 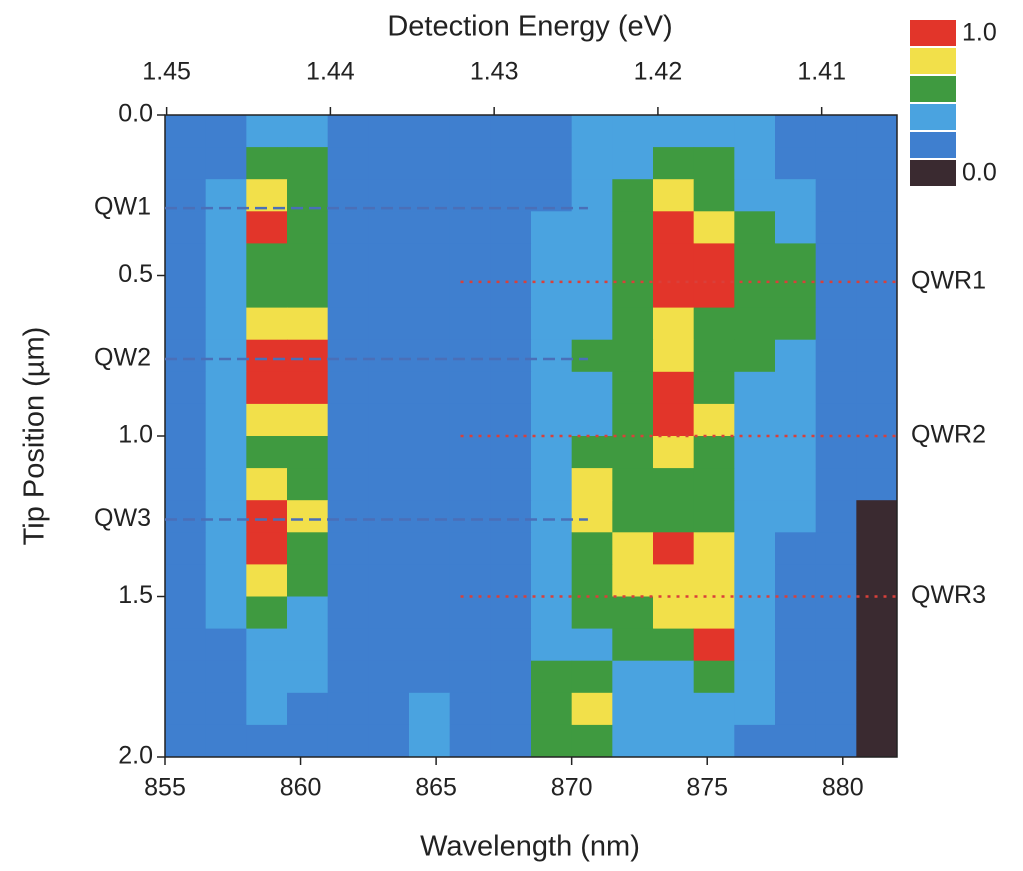 I want to click on x2-tick-label: 1.45, so click(x=166, y=72).